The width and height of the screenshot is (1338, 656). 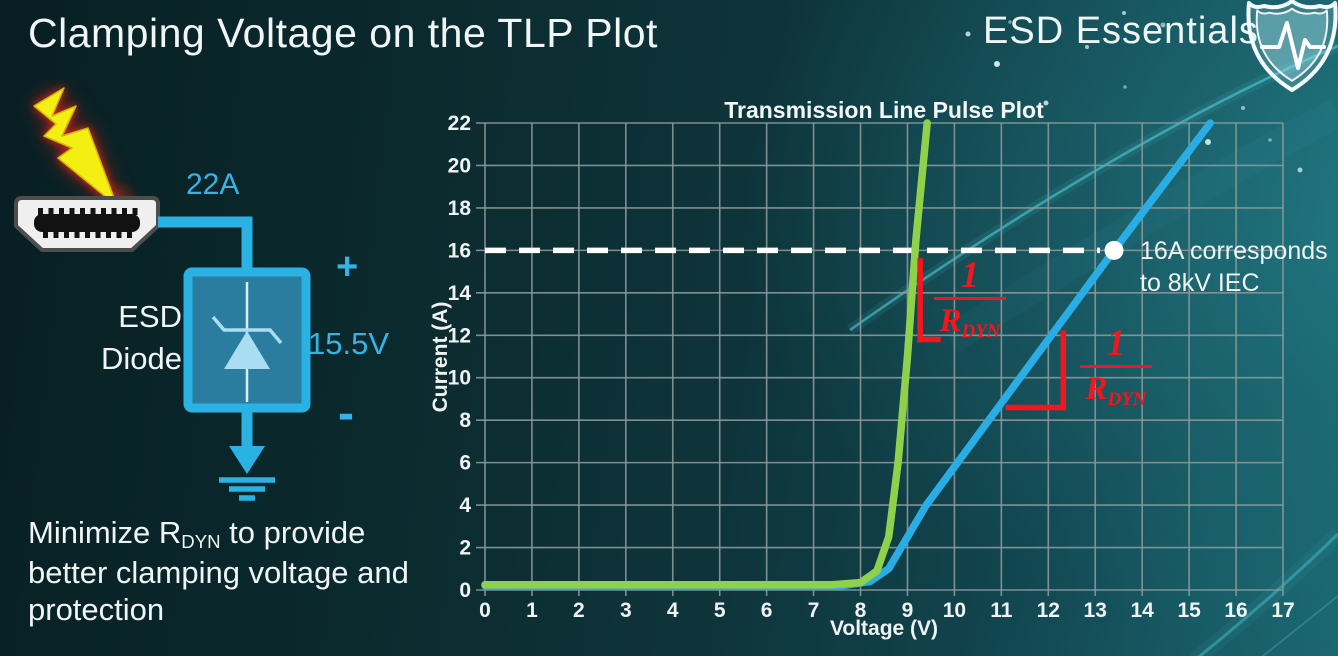 I want to click on y-tick-label: 2, so click(x=465, y=548).